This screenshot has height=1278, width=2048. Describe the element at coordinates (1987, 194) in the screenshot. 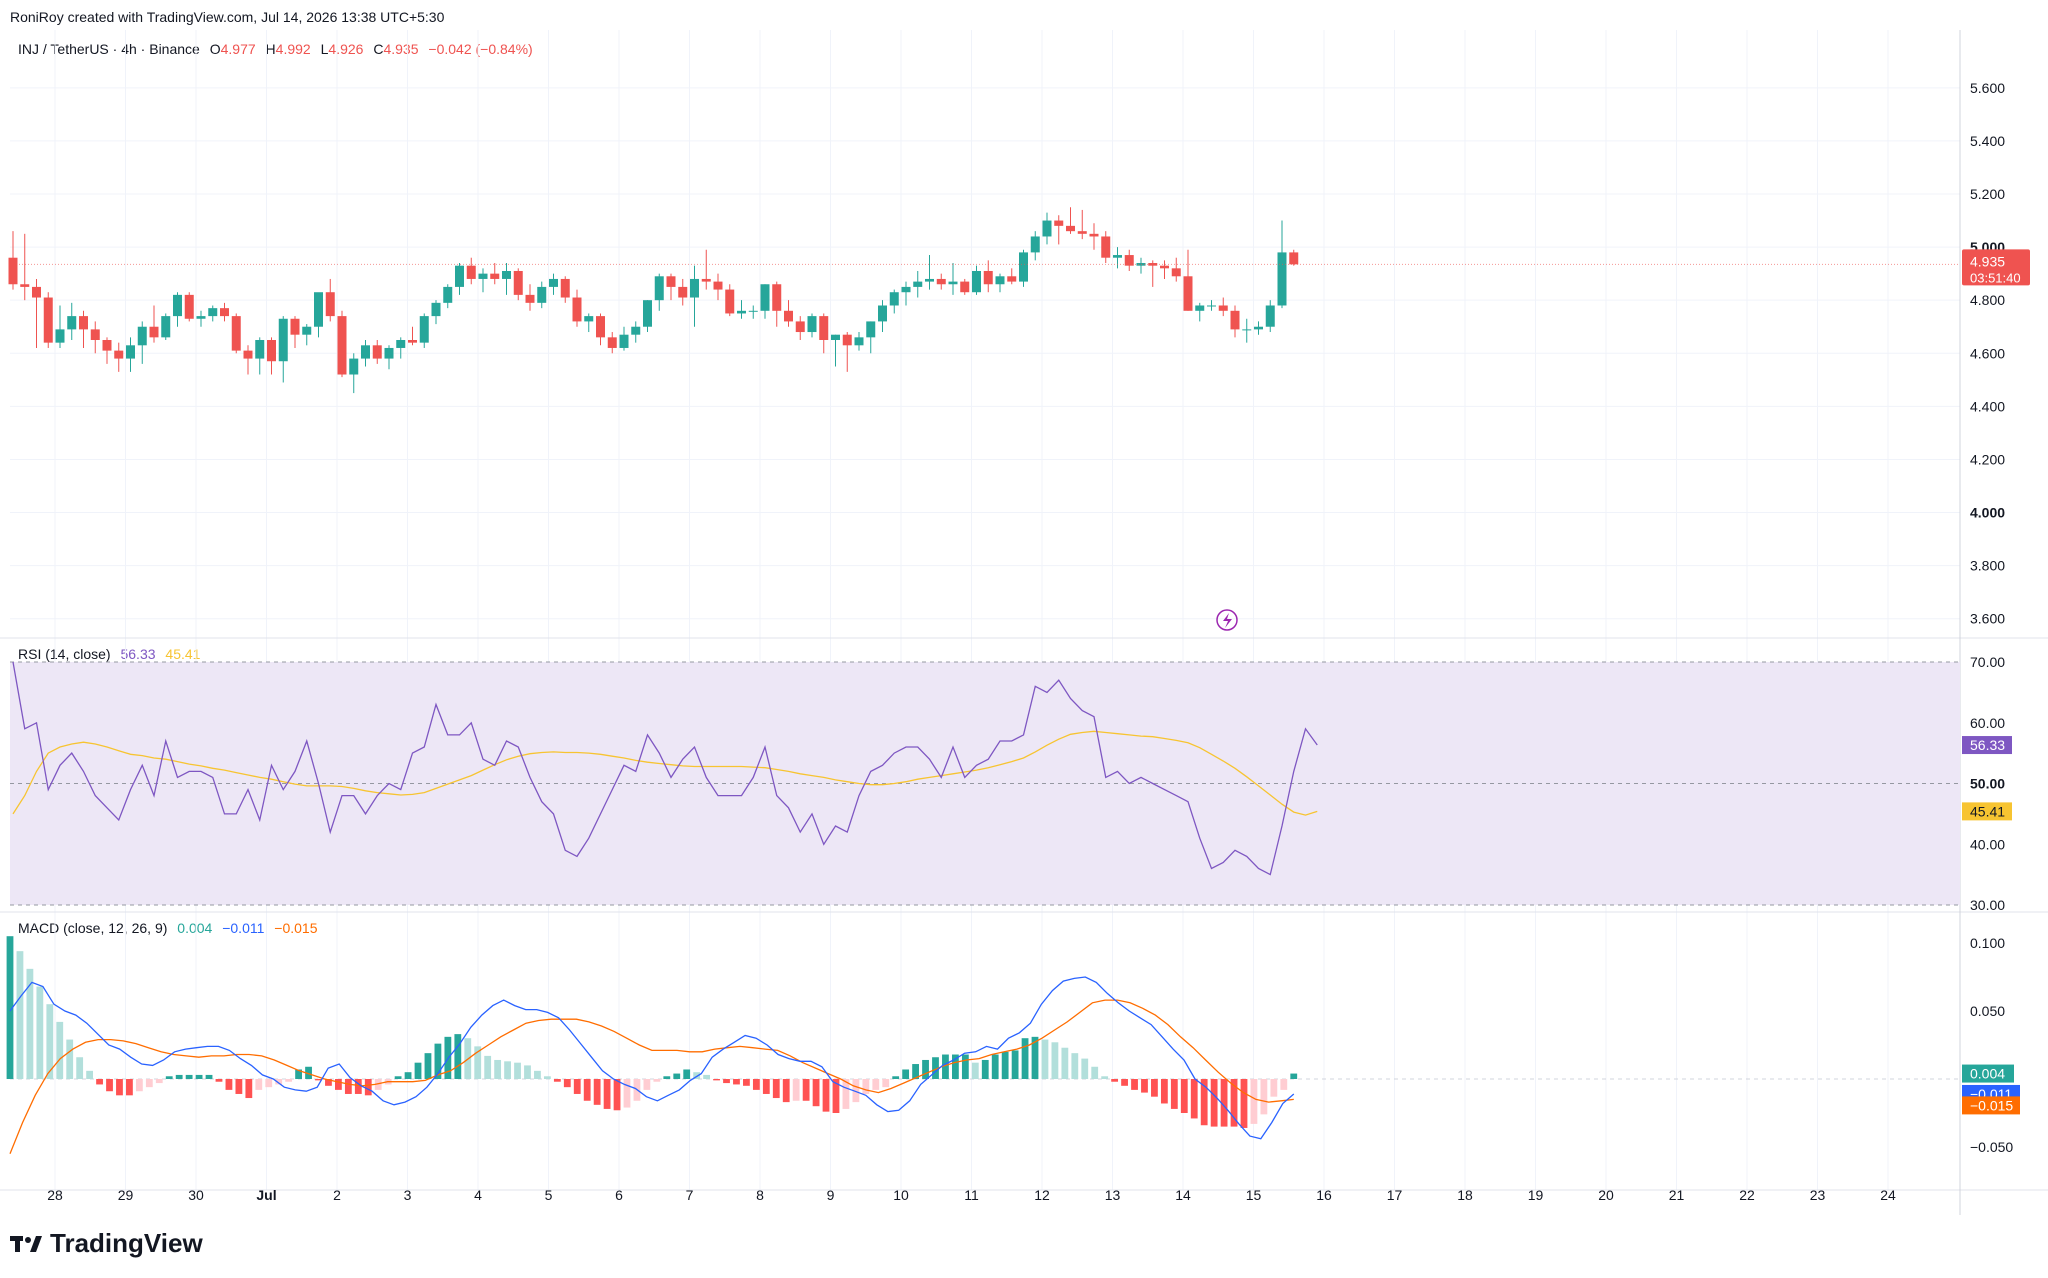

I see `price-axis-label: 5.200` at that location.